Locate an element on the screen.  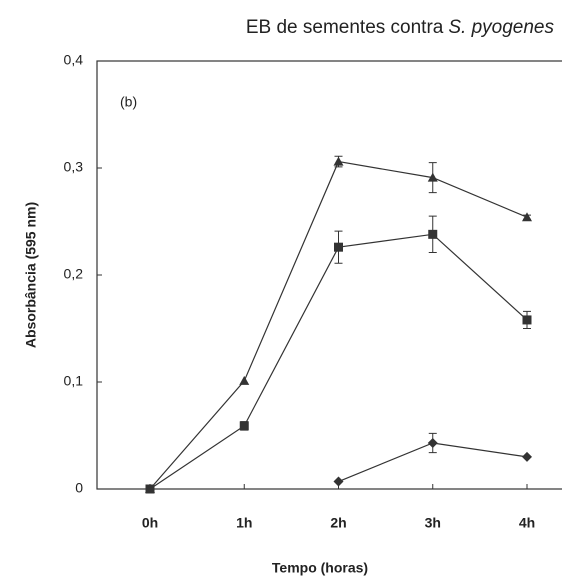
chart-title: EB de sementes contra S. pyogenes is located at coordinates (400, 27).